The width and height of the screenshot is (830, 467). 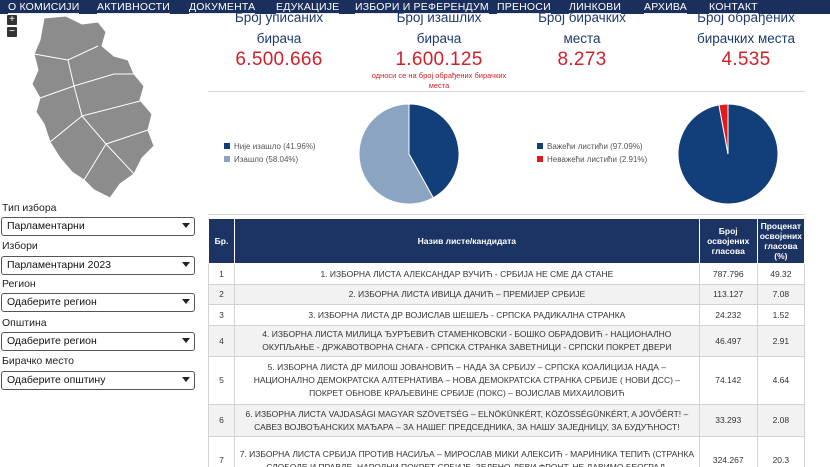 I want to click on row-number: 1, so click(x=221, y=274).